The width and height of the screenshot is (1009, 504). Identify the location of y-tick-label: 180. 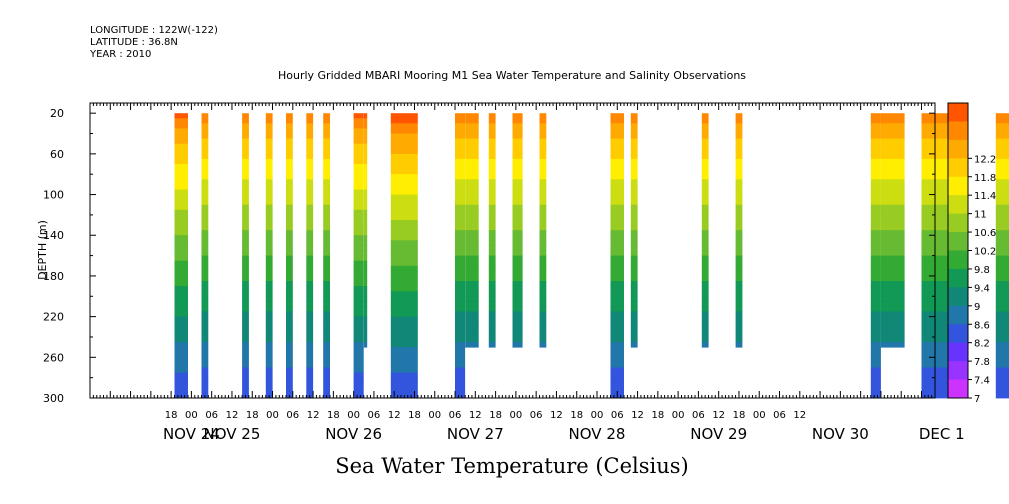
(53, 276).